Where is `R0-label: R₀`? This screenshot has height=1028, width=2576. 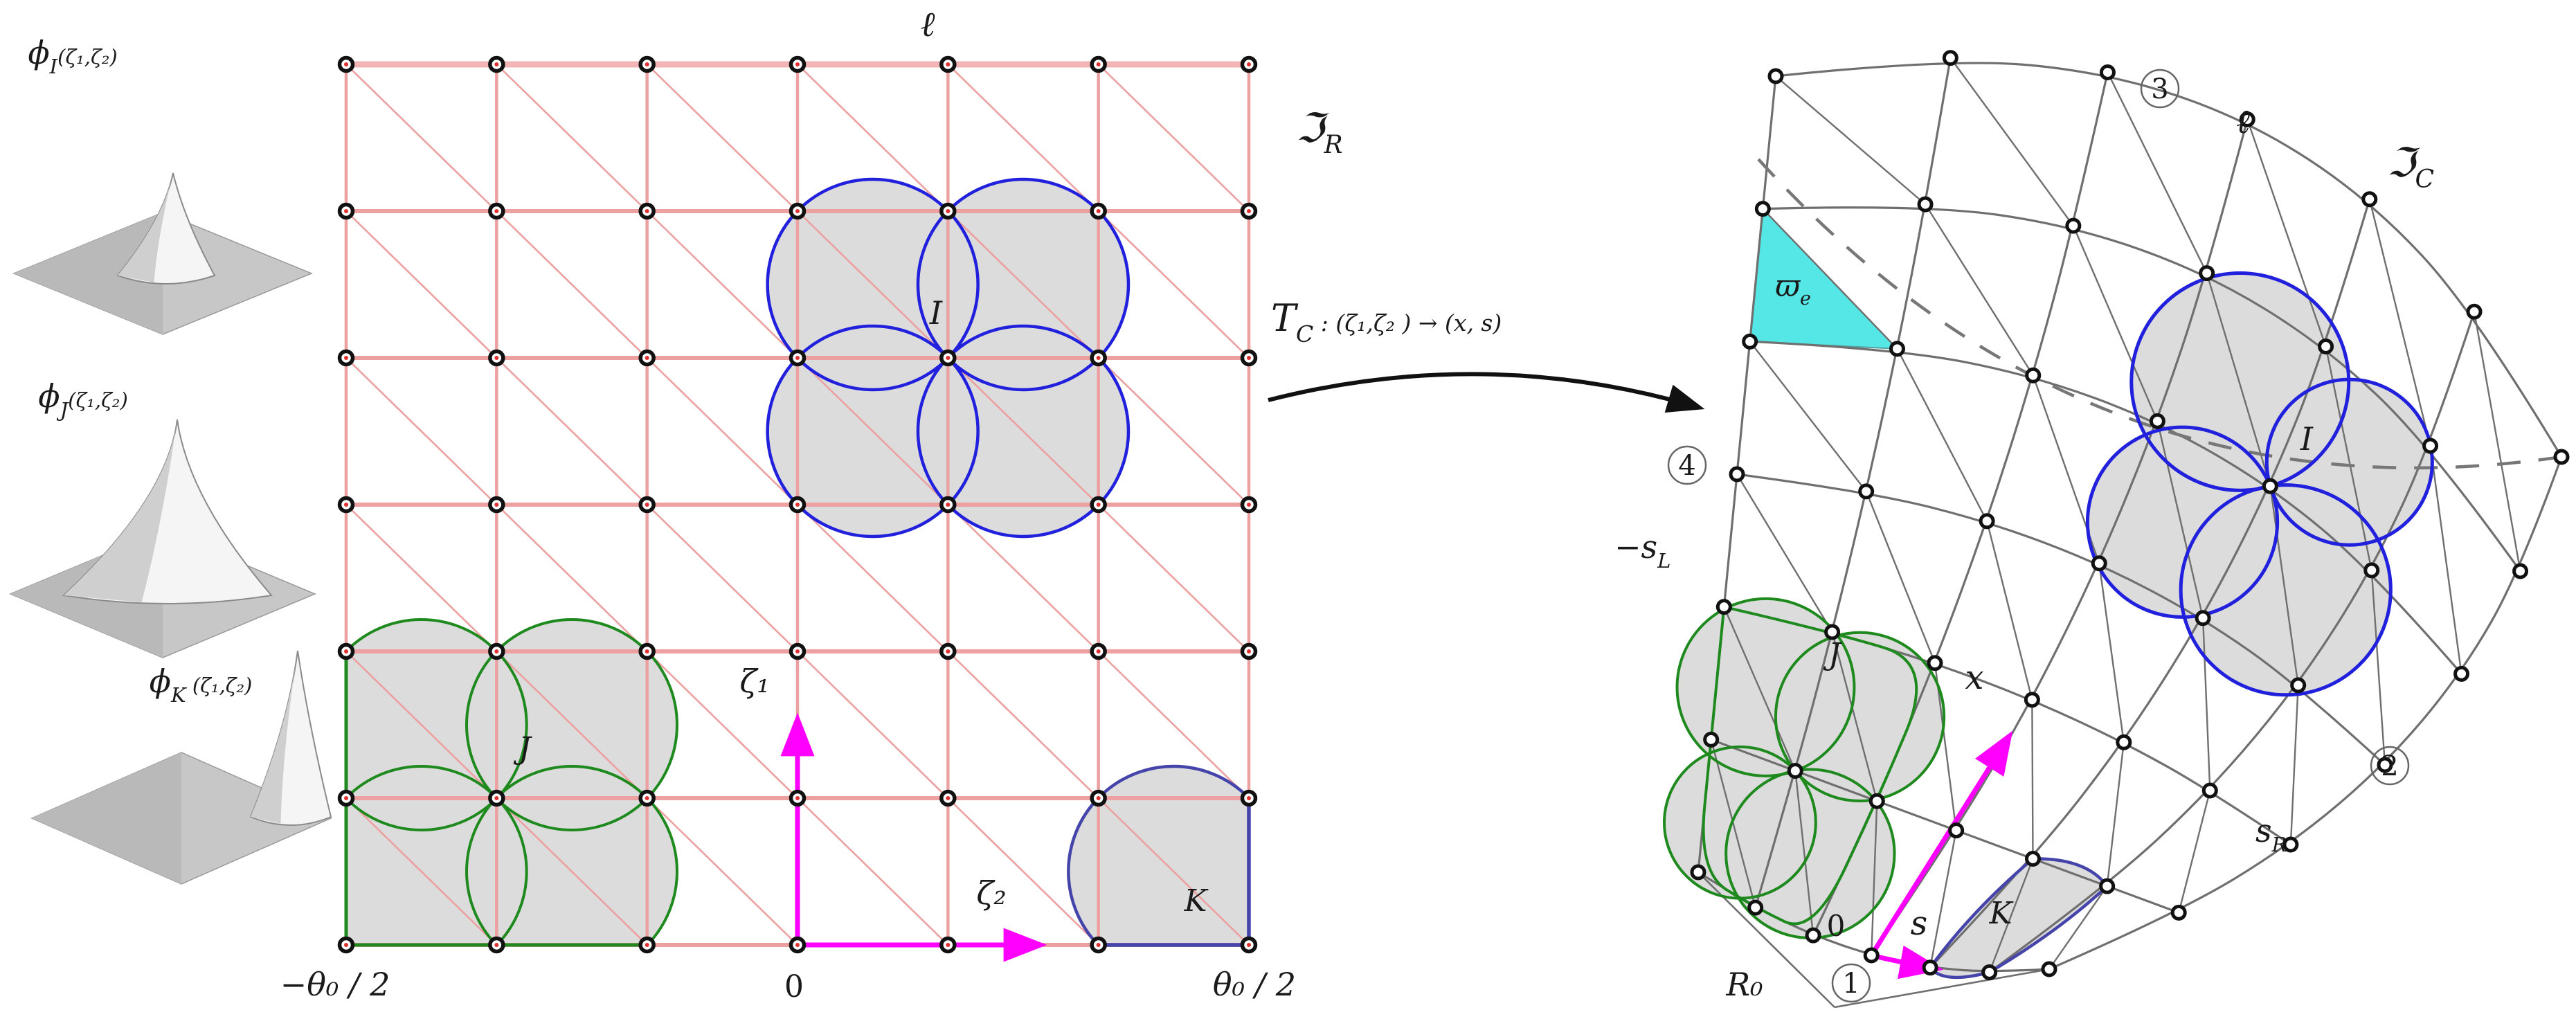
R0-label: R₀ is located at coordinates (1744, 984).